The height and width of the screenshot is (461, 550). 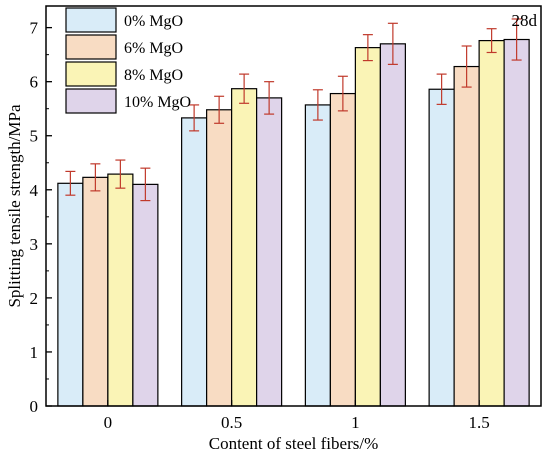 I want to click on x-tick-label-3: 1.5, so click(x=479, y=422).